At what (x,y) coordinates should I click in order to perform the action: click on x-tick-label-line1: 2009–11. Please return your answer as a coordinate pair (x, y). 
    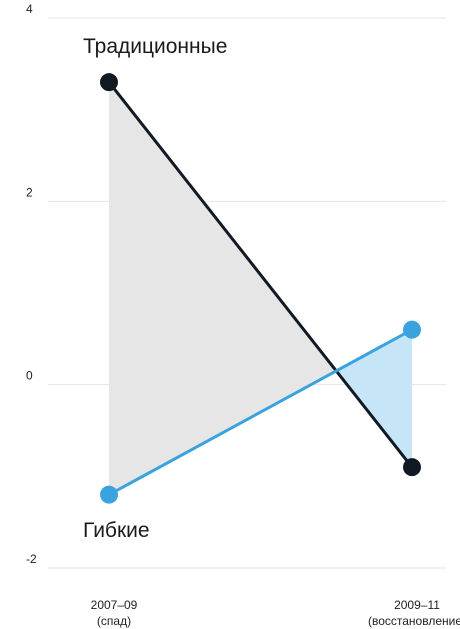
    Looking at the image, I should click on (417, 605).